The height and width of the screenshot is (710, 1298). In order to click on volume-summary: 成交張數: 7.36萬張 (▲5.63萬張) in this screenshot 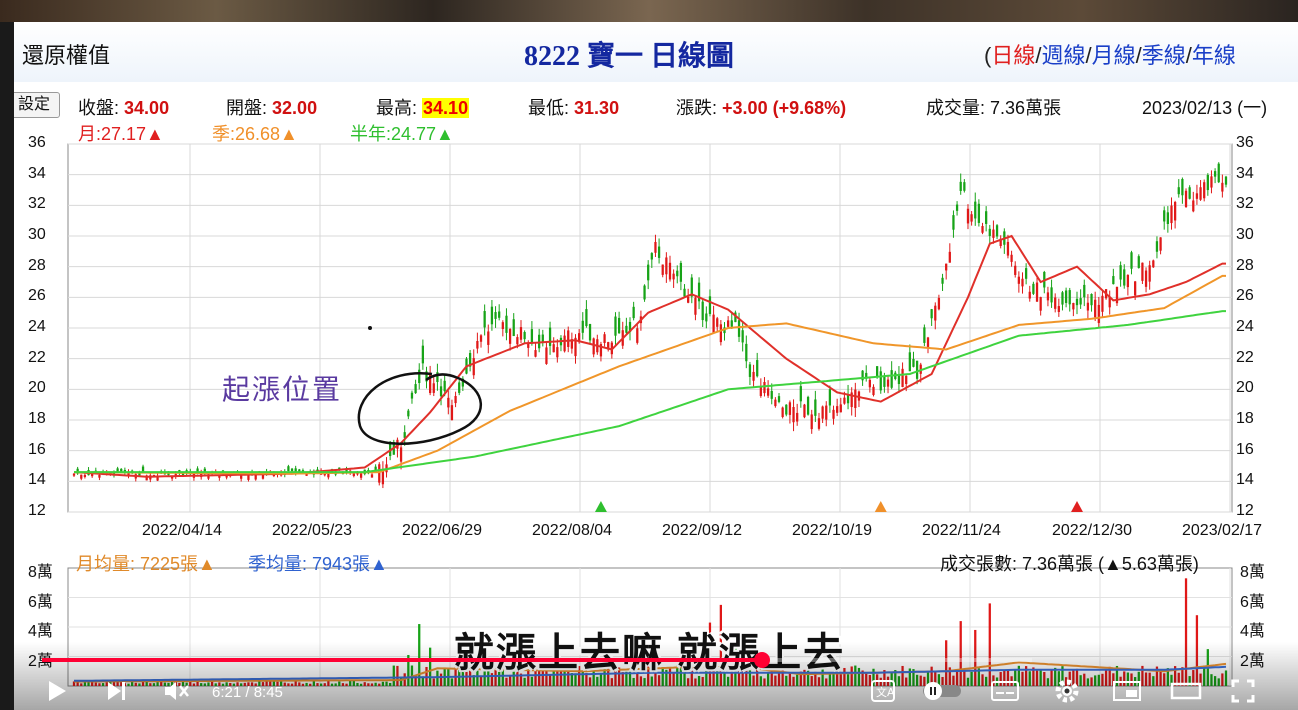, I will do `click(1069, 564)`.